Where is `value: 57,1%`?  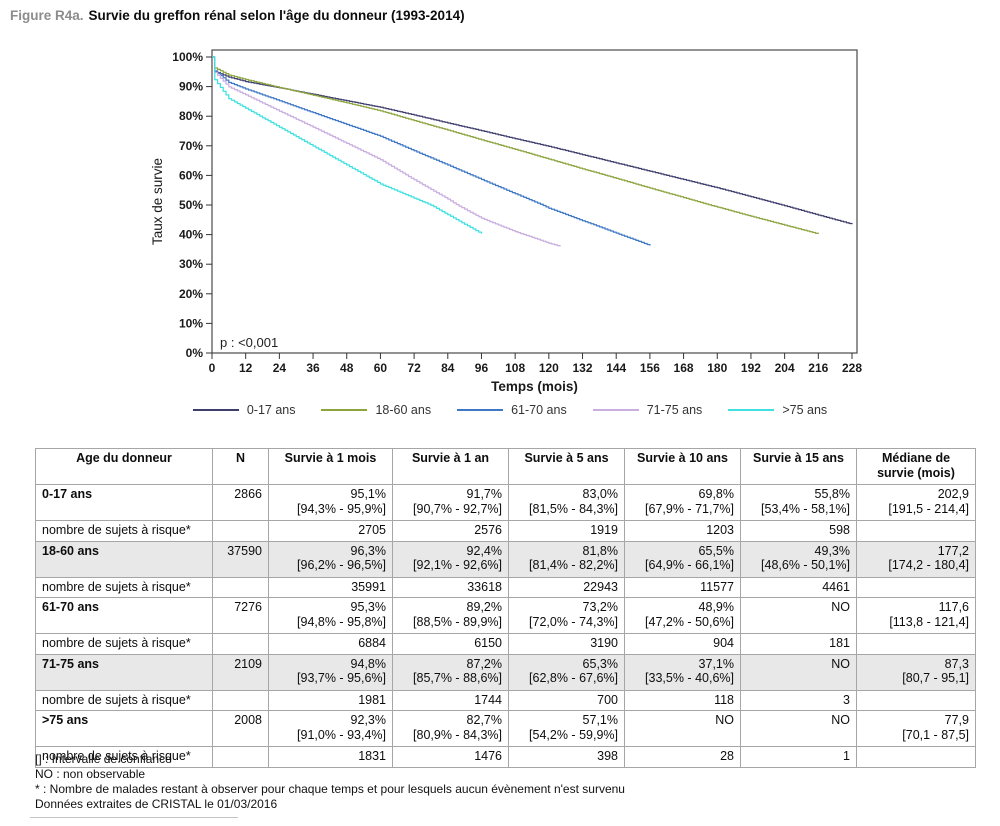
value: 57,1% is located at coordinates (600, 720).